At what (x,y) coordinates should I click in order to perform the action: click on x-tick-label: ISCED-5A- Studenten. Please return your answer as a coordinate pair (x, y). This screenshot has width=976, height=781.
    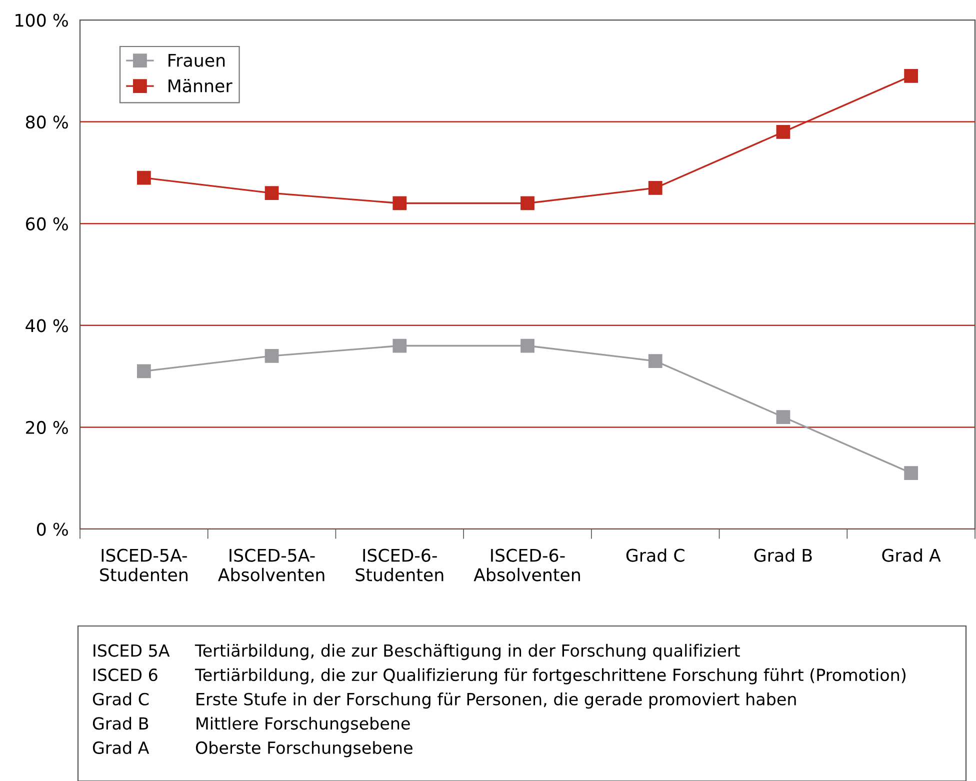
    Looking at the image, I should click on (144, 565).